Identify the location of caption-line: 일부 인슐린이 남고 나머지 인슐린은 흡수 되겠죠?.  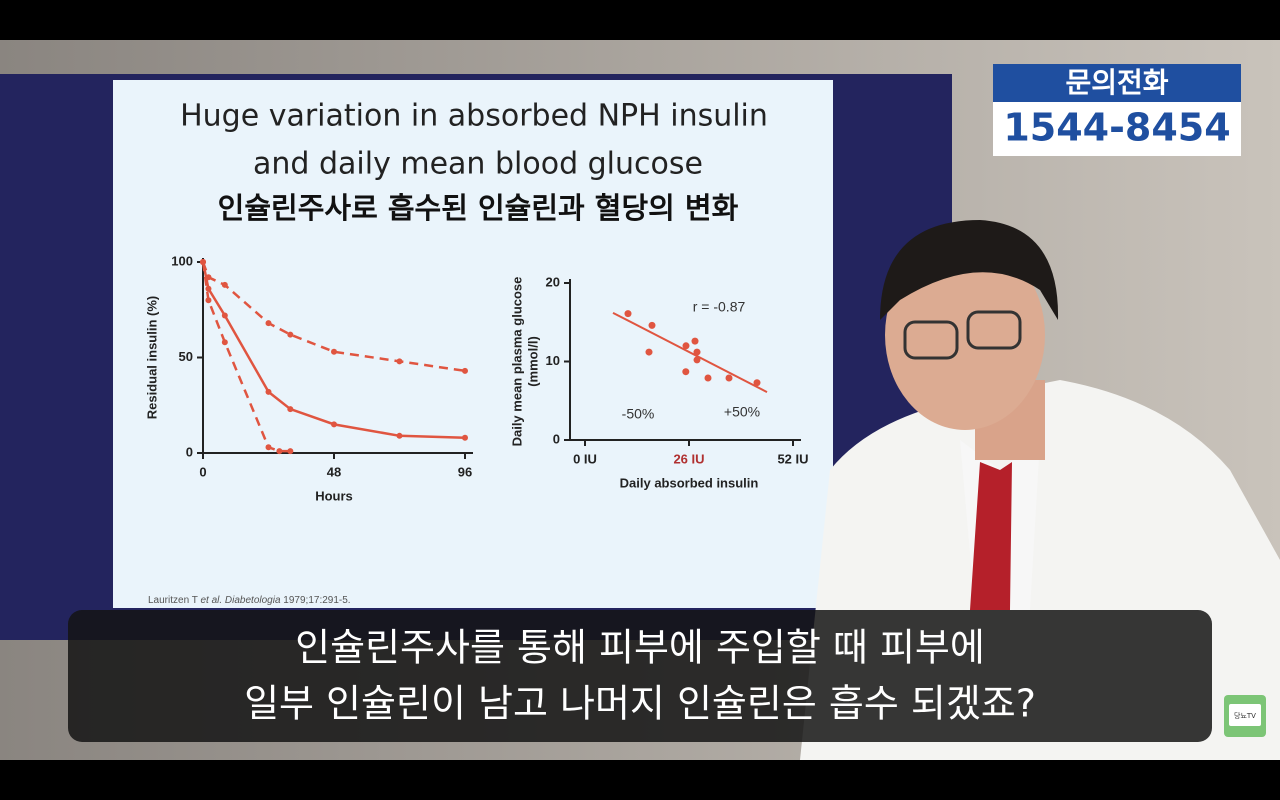
(640, 704).